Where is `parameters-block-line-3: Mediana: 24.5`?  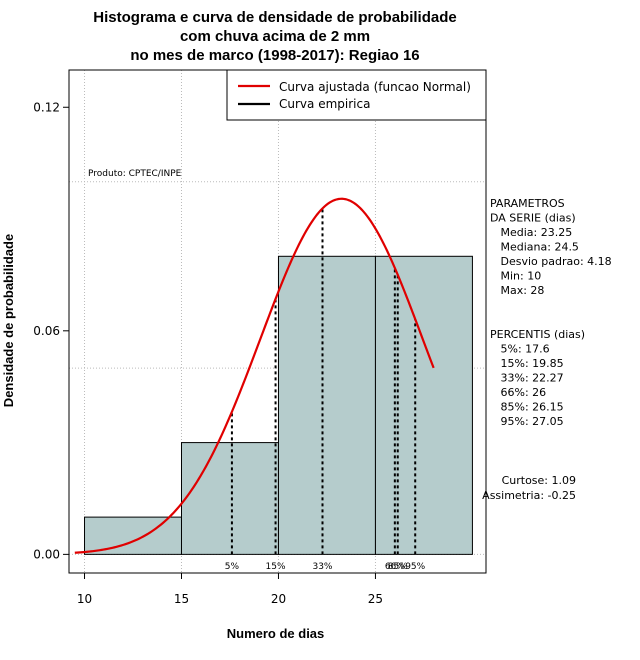
parameters-block-line-3: Mediana: 24.5 is located at coordinates (534, 247).